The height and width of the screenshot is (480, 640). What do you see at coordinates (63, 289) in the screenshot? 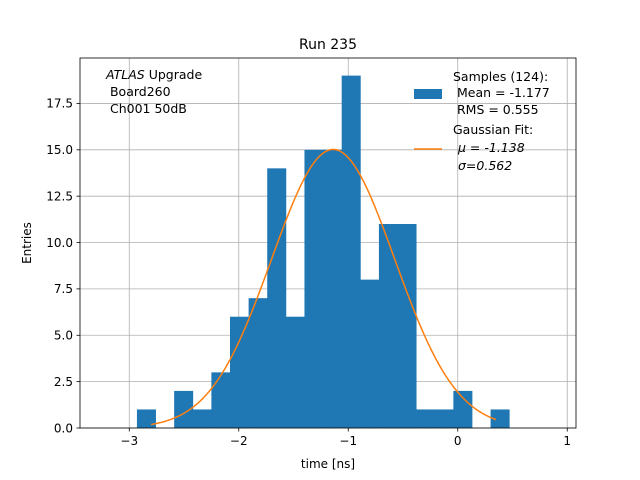
I see `y-tick-label: 7.5` at bounding box center [63, 289].